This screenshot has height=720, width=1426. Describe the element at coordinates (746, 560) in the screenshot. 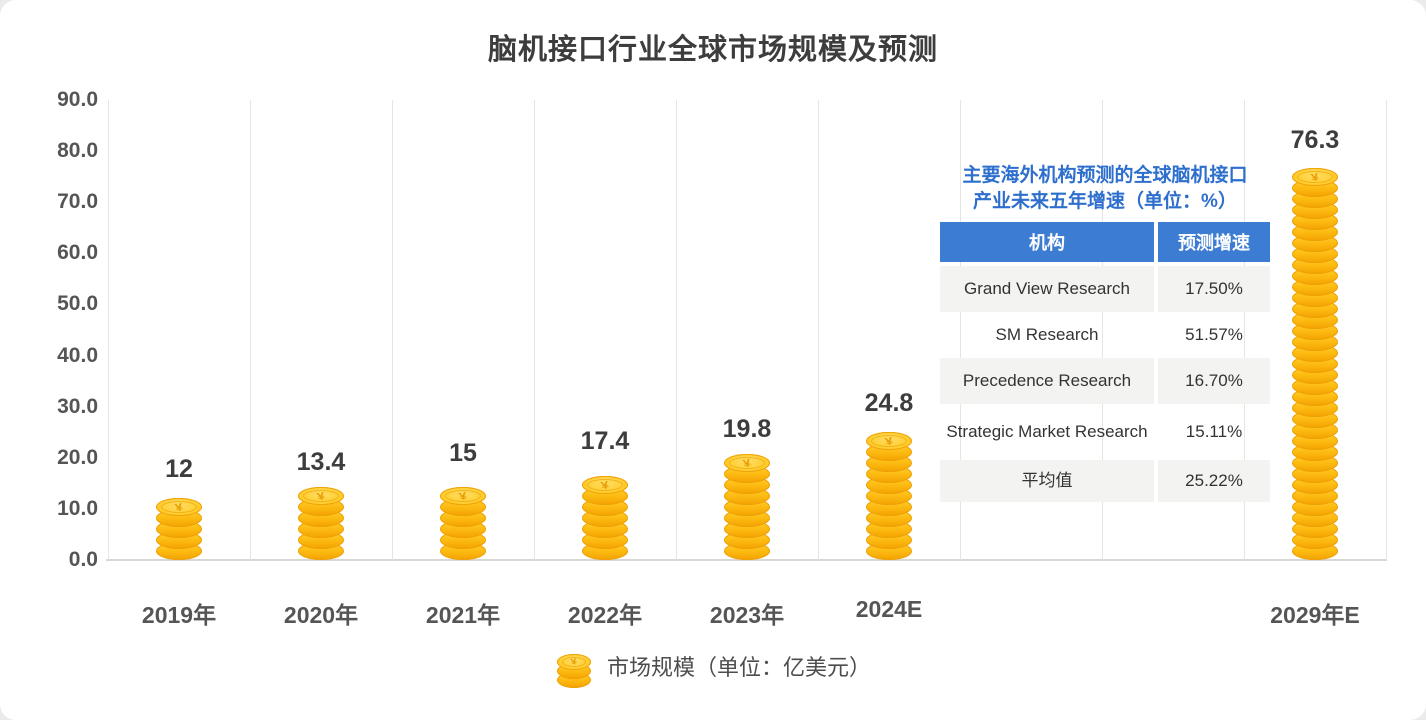

I see `x-axis-line` at that location.